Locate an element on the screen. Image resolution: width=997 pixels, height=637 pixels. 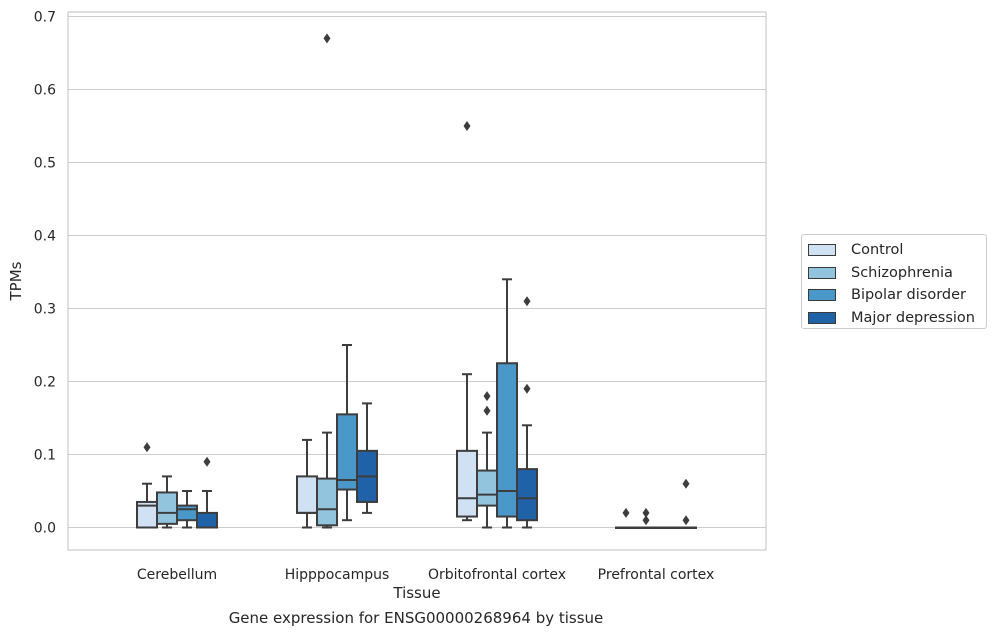
y-tick-label: 0.6 is located at coordinates (45, 91).